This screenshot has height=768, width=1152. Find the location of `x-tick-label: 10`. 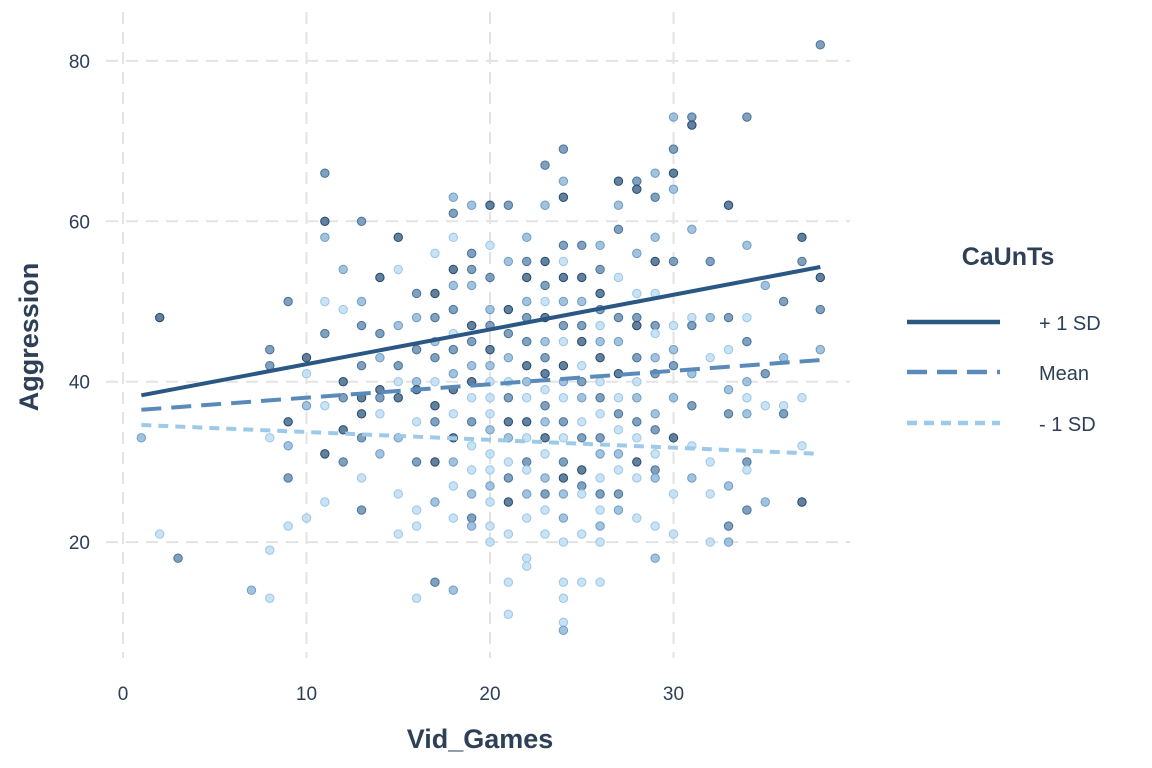

x-tick-label: 10 is located at coordinates (306, 694).